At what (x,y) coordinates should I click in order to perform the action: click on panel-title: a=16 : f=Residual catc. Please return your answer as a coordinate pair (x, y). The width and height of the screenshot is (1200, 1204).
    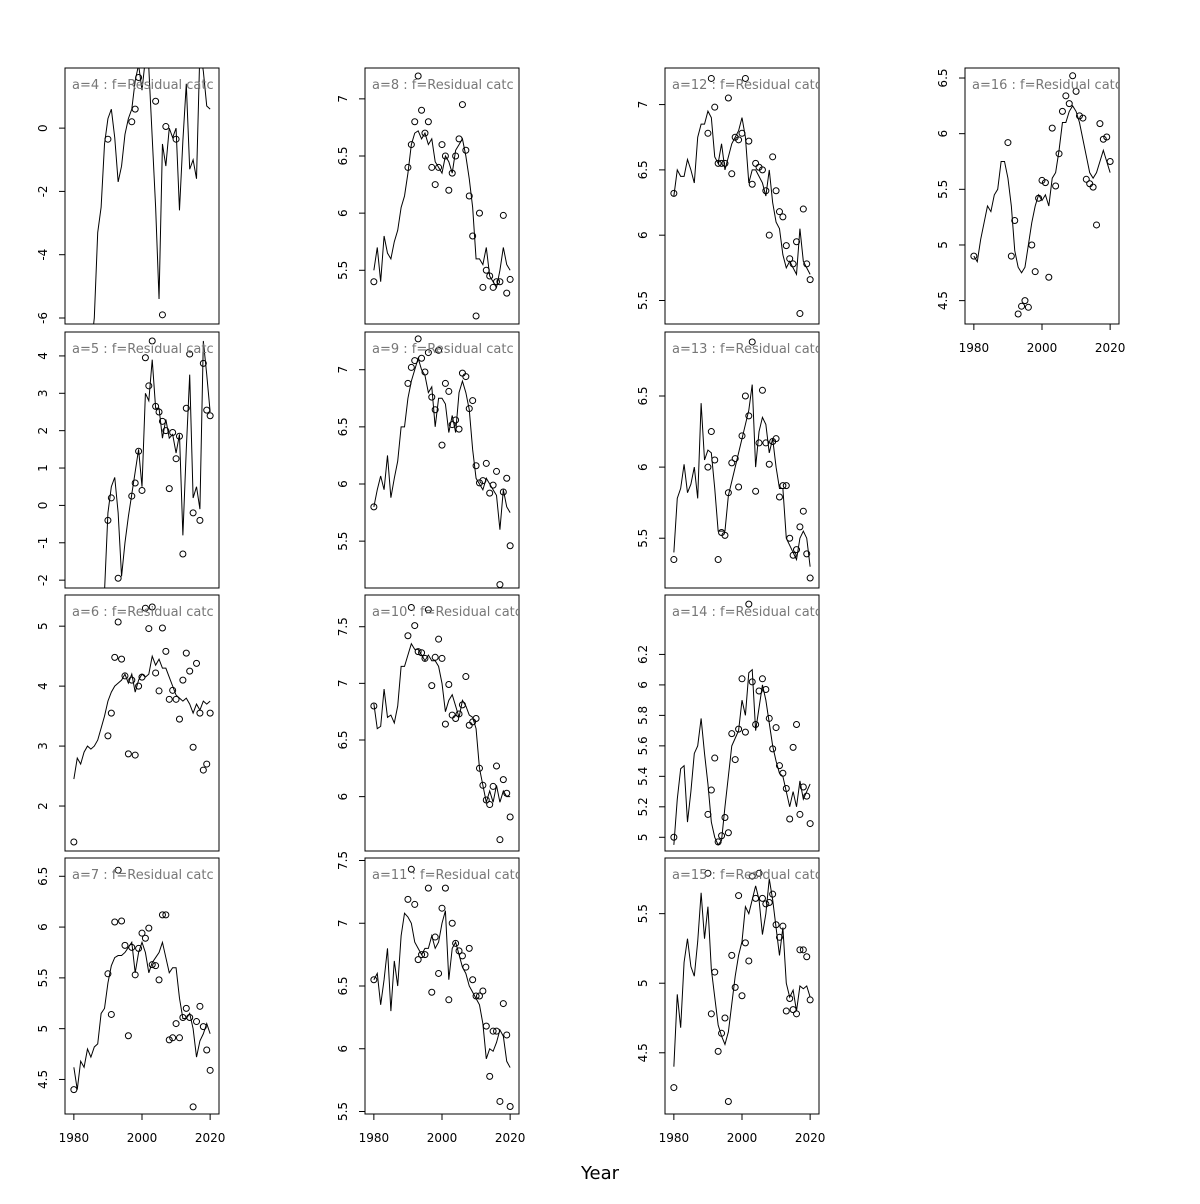
    Looking at the image, I should click on (1047, 85).